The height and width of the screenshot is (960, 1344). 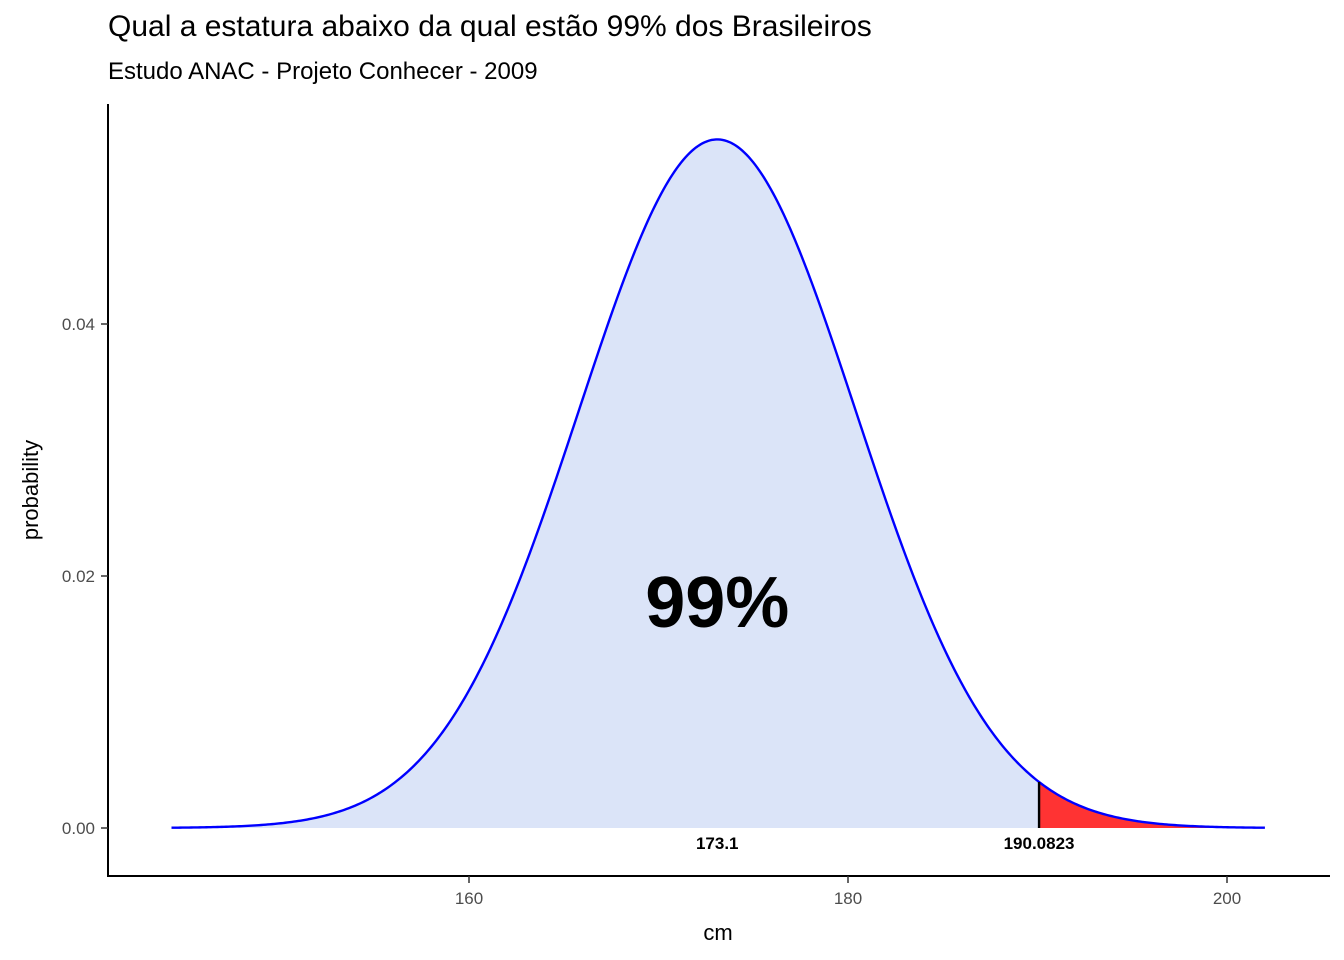 What do you see at coordinates (717, 603) in the screenshot?
I see `region-percent-label: 99%` at bounding box center [717, 603].